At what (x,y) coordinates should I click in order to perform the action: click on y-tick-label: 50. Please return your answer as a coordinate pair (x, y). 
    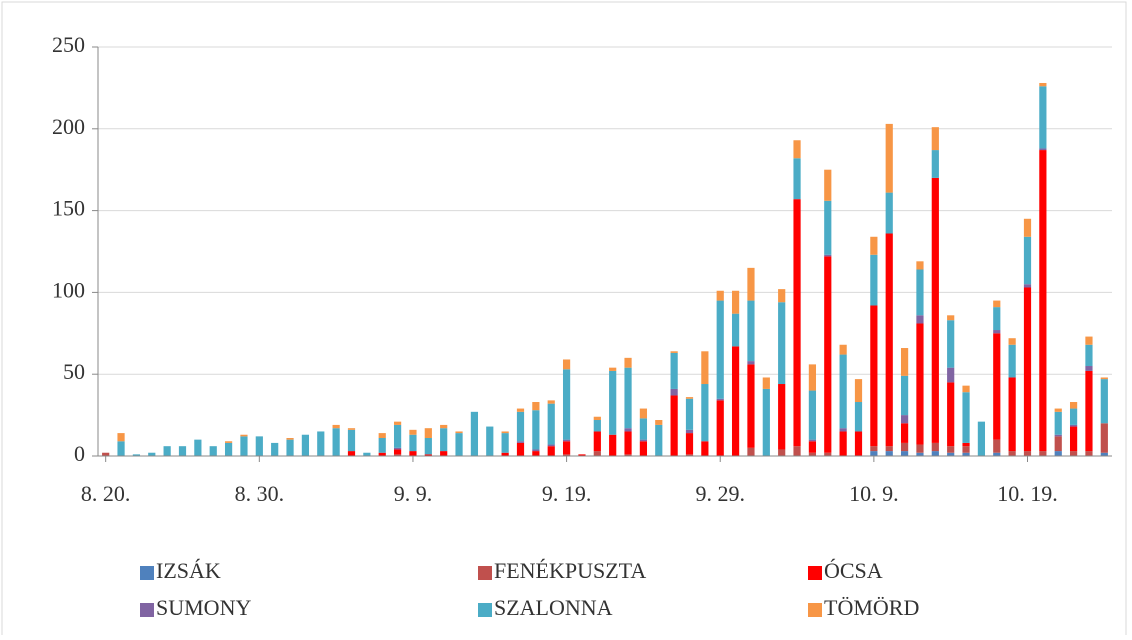
    Looking at the image, I should click on (74, 371).